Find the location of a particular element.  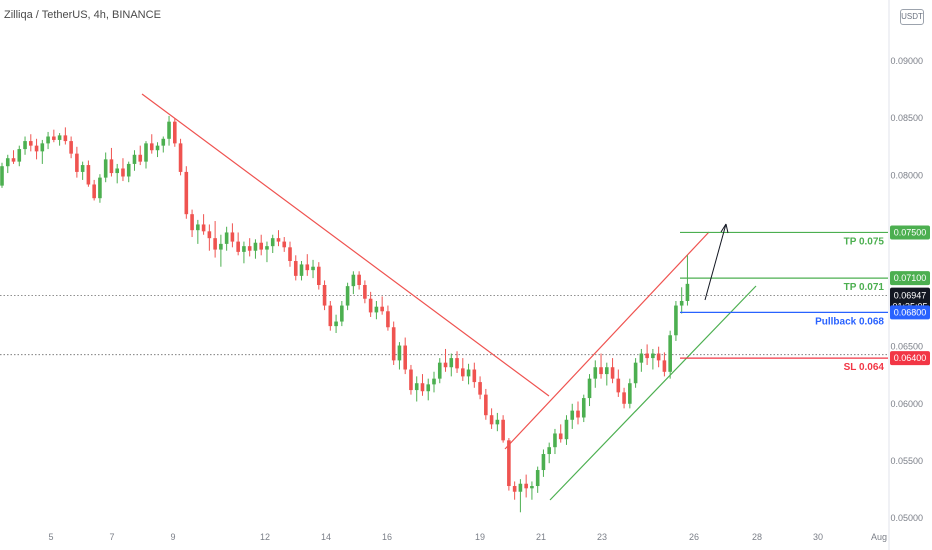

level-label: Pullback 0.068 is located at coordinates (849, 321).